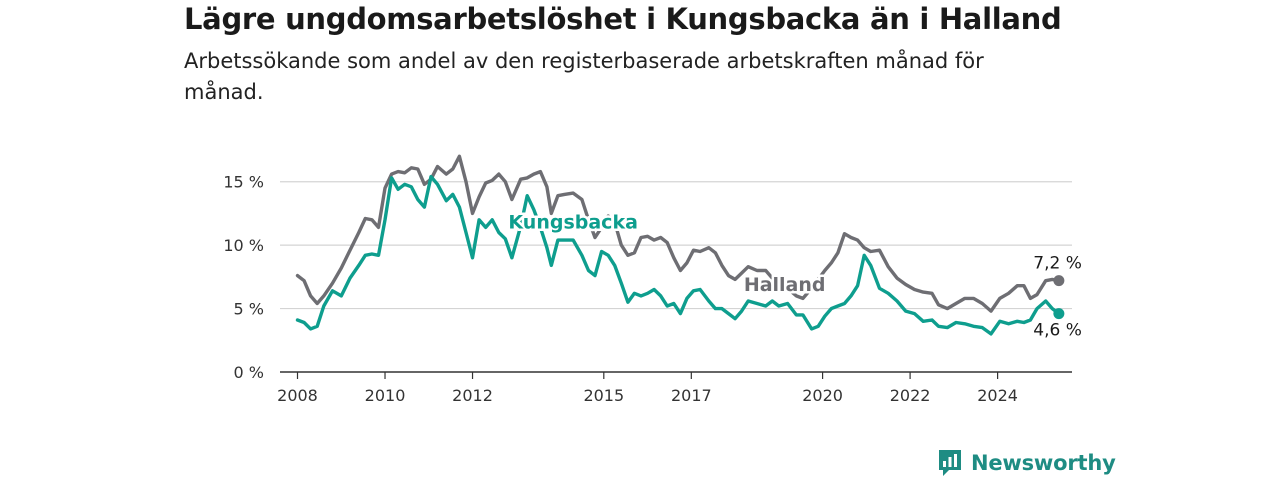 The image size is (1280, 480). I want to click on x-tick-label: 2015, so click(603, 395).